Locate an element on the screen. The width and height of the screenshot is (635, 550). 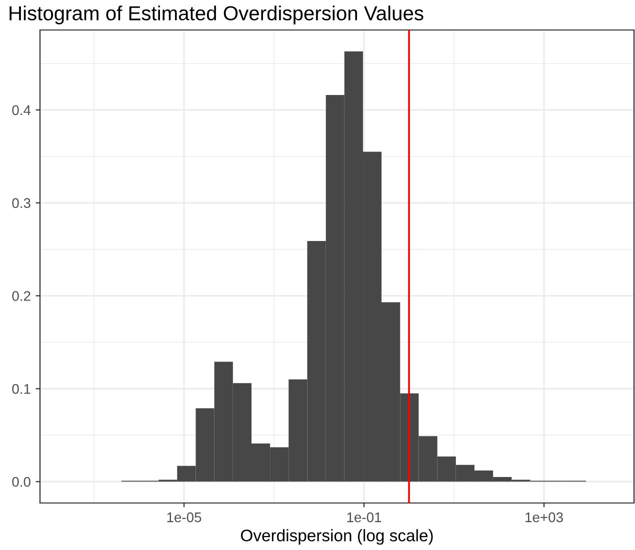
x-tick-label: 1e+03 is located at coordinates (544, 517).